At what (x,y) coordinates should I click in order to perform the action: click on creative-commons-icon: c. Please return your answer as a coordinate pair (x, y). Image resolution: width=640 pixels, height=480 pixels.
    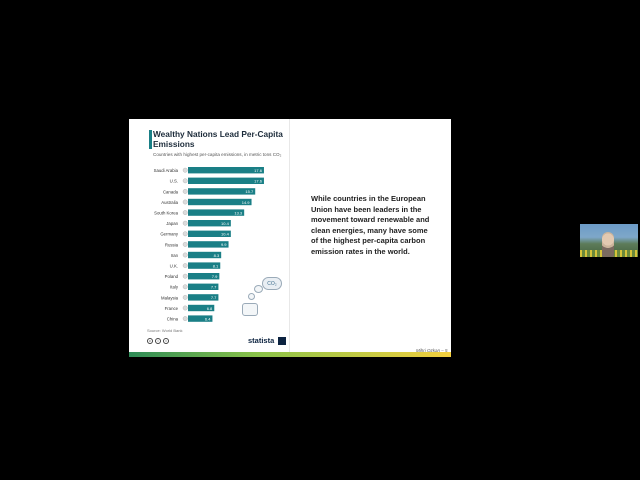
    Looking at the image, I should click on (150, 341).